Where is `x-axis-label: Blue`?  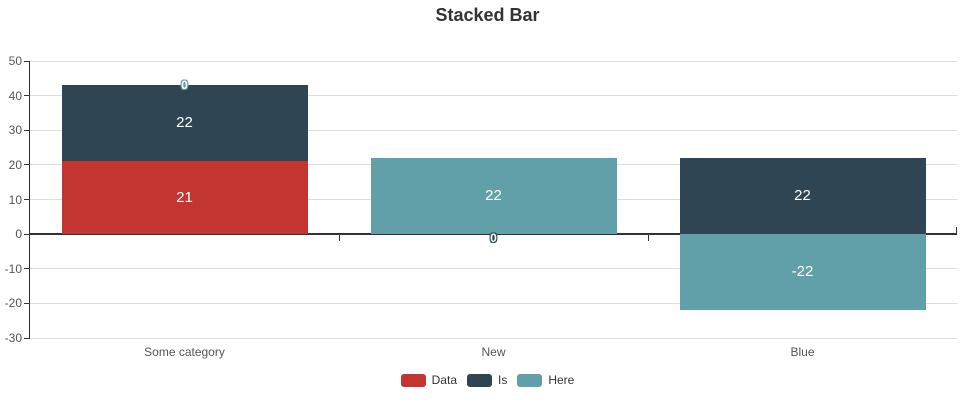
x-axis-label: Blue is located at coordinates (802, 352).